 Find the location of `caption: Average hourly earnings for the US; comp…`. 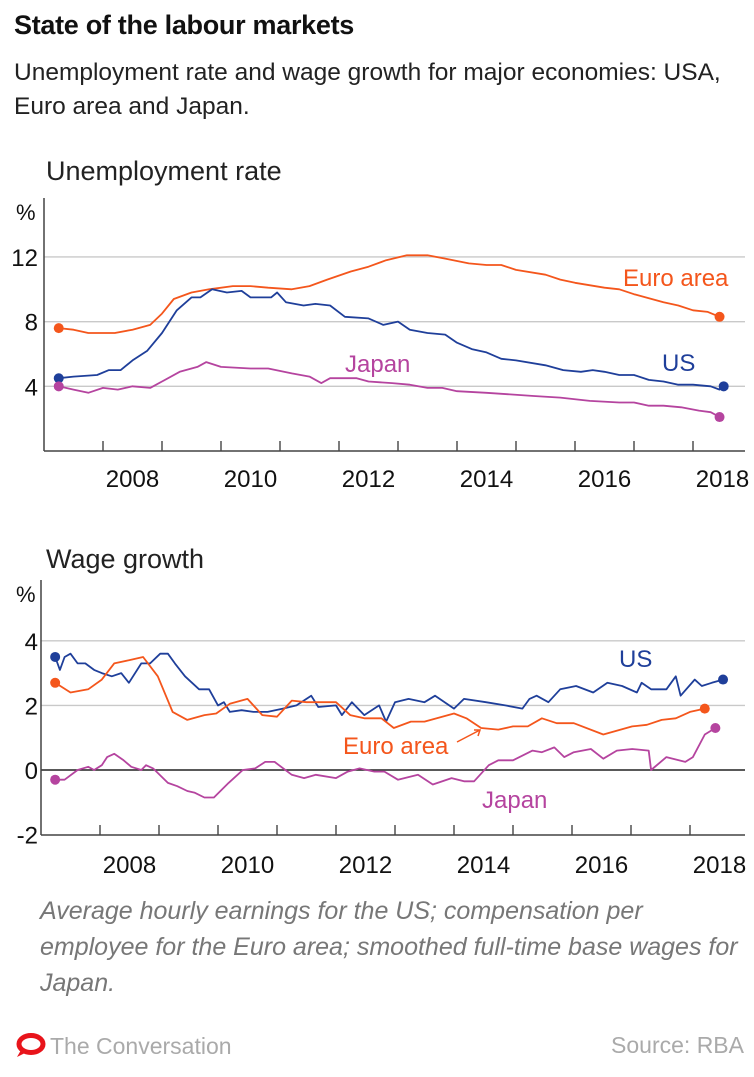

caption: Average hourly earnings for the US; comp… is located at coordinates (389, 947).